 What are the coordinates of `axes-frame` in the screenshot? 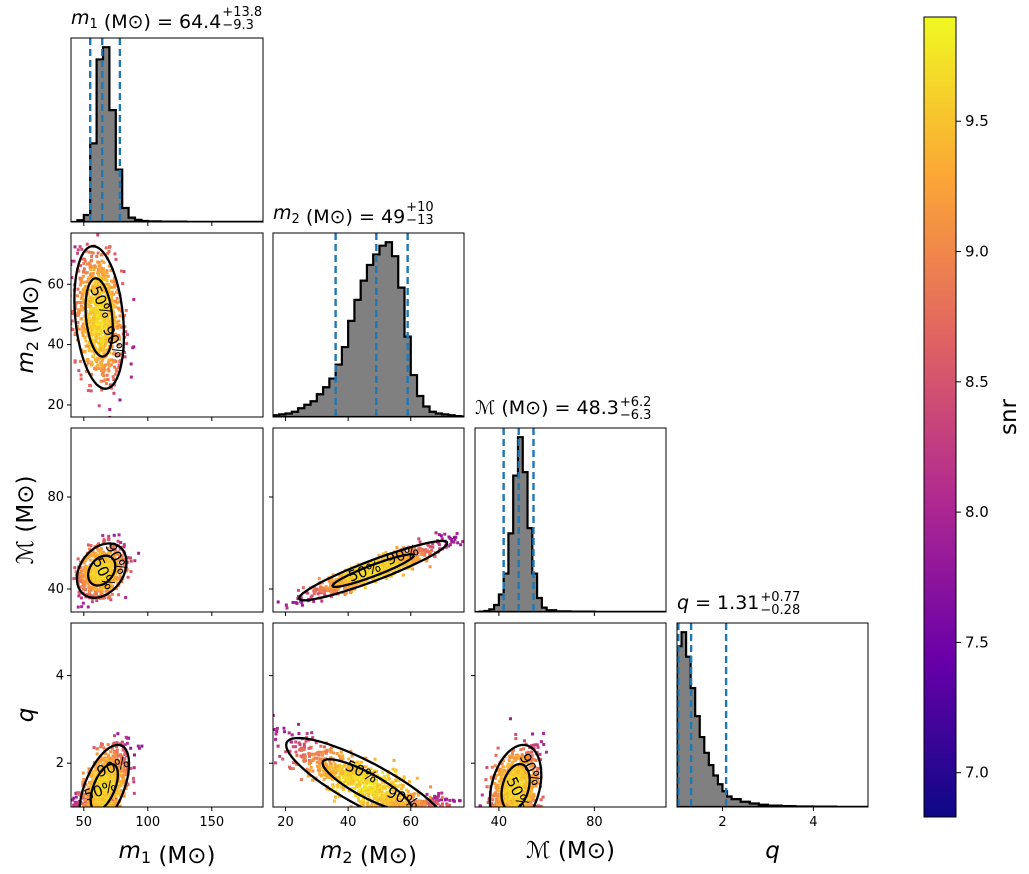 It's located at (167, 130).